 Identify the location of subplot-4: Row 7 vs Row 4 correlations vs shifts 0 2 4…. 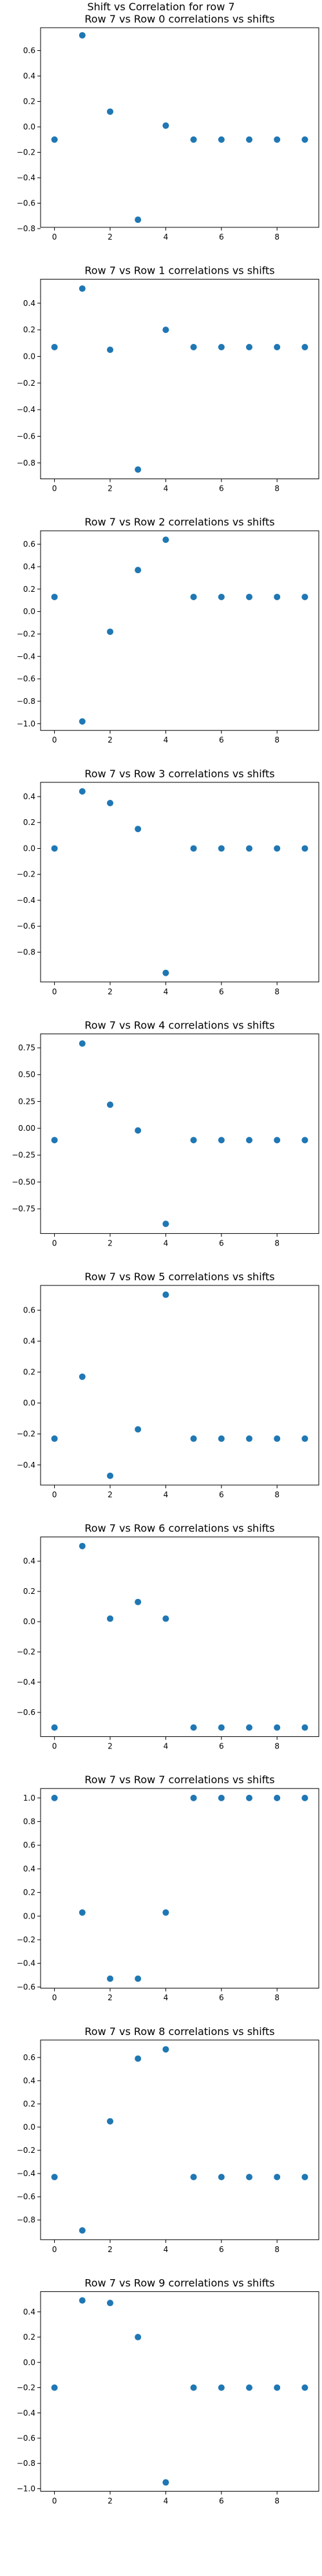
(166, 1133).